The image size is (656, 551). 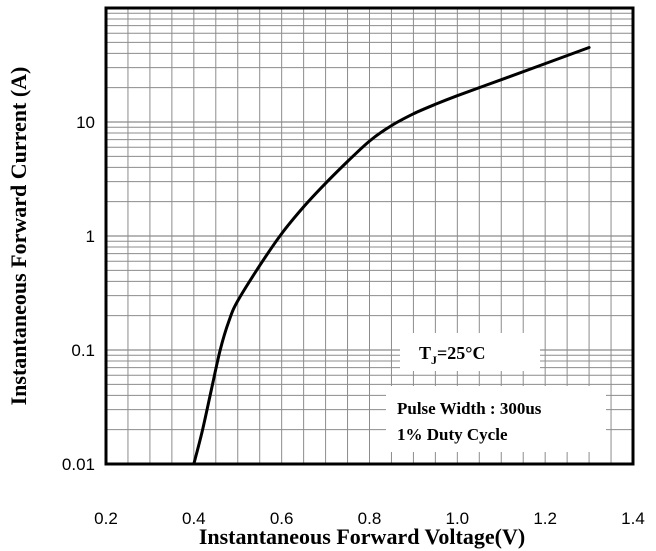 I want to click on temperature-label-box, so click(x=470, y=352).